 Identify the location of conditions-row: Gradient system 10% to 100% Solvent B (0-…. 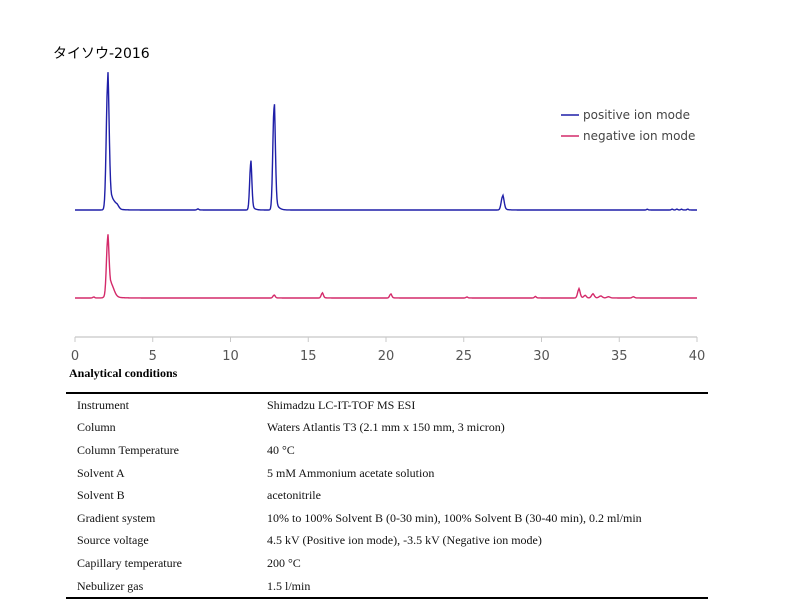
(387, 518).